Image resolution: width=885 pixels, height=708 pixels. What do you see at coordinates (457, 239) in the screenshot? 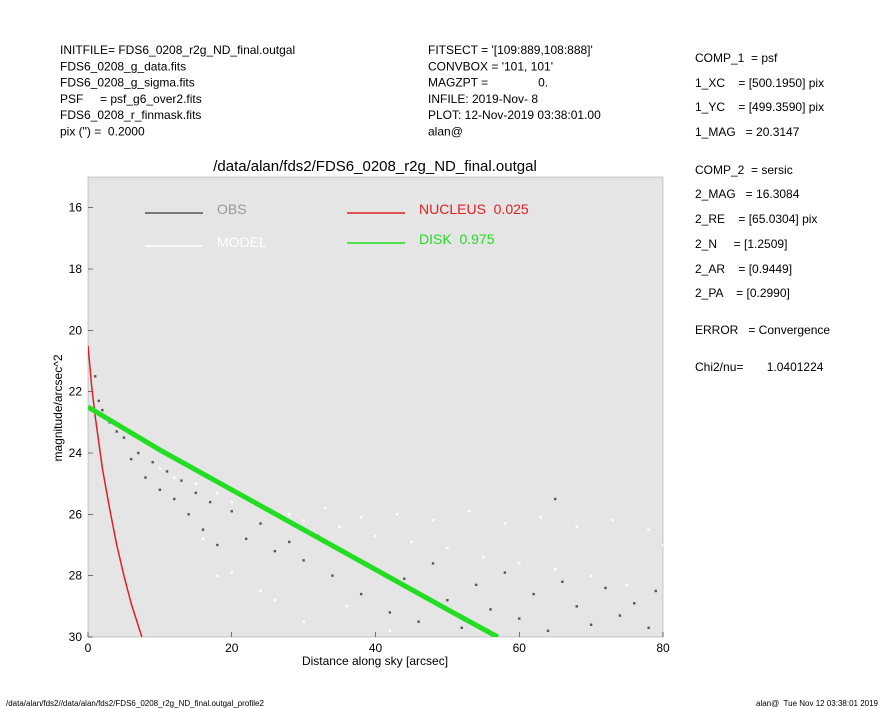
I see `legend-label: DISK 0.975` at bounding box center [457, 239].